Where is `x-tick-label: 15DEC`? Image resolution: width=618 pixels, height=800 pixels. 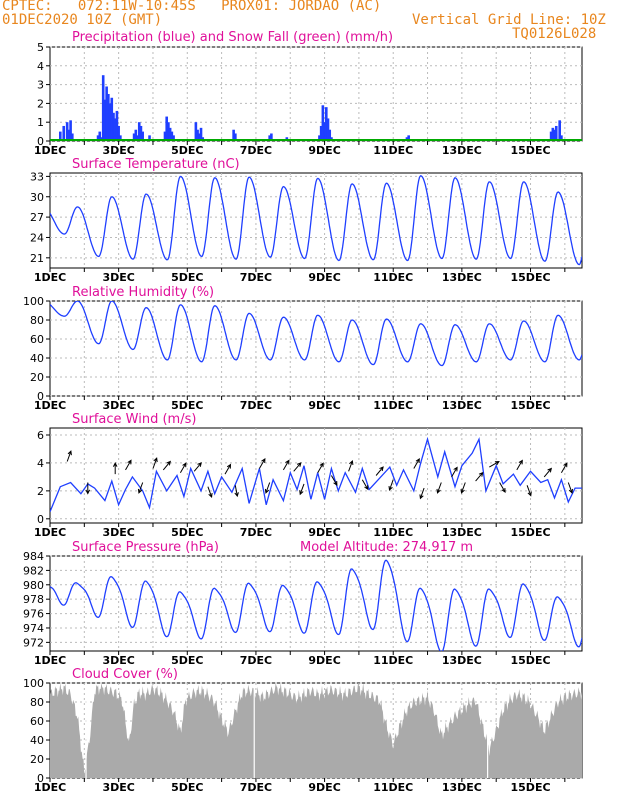 x-tick-label: 15DEC is located at coordinates (531, 532).